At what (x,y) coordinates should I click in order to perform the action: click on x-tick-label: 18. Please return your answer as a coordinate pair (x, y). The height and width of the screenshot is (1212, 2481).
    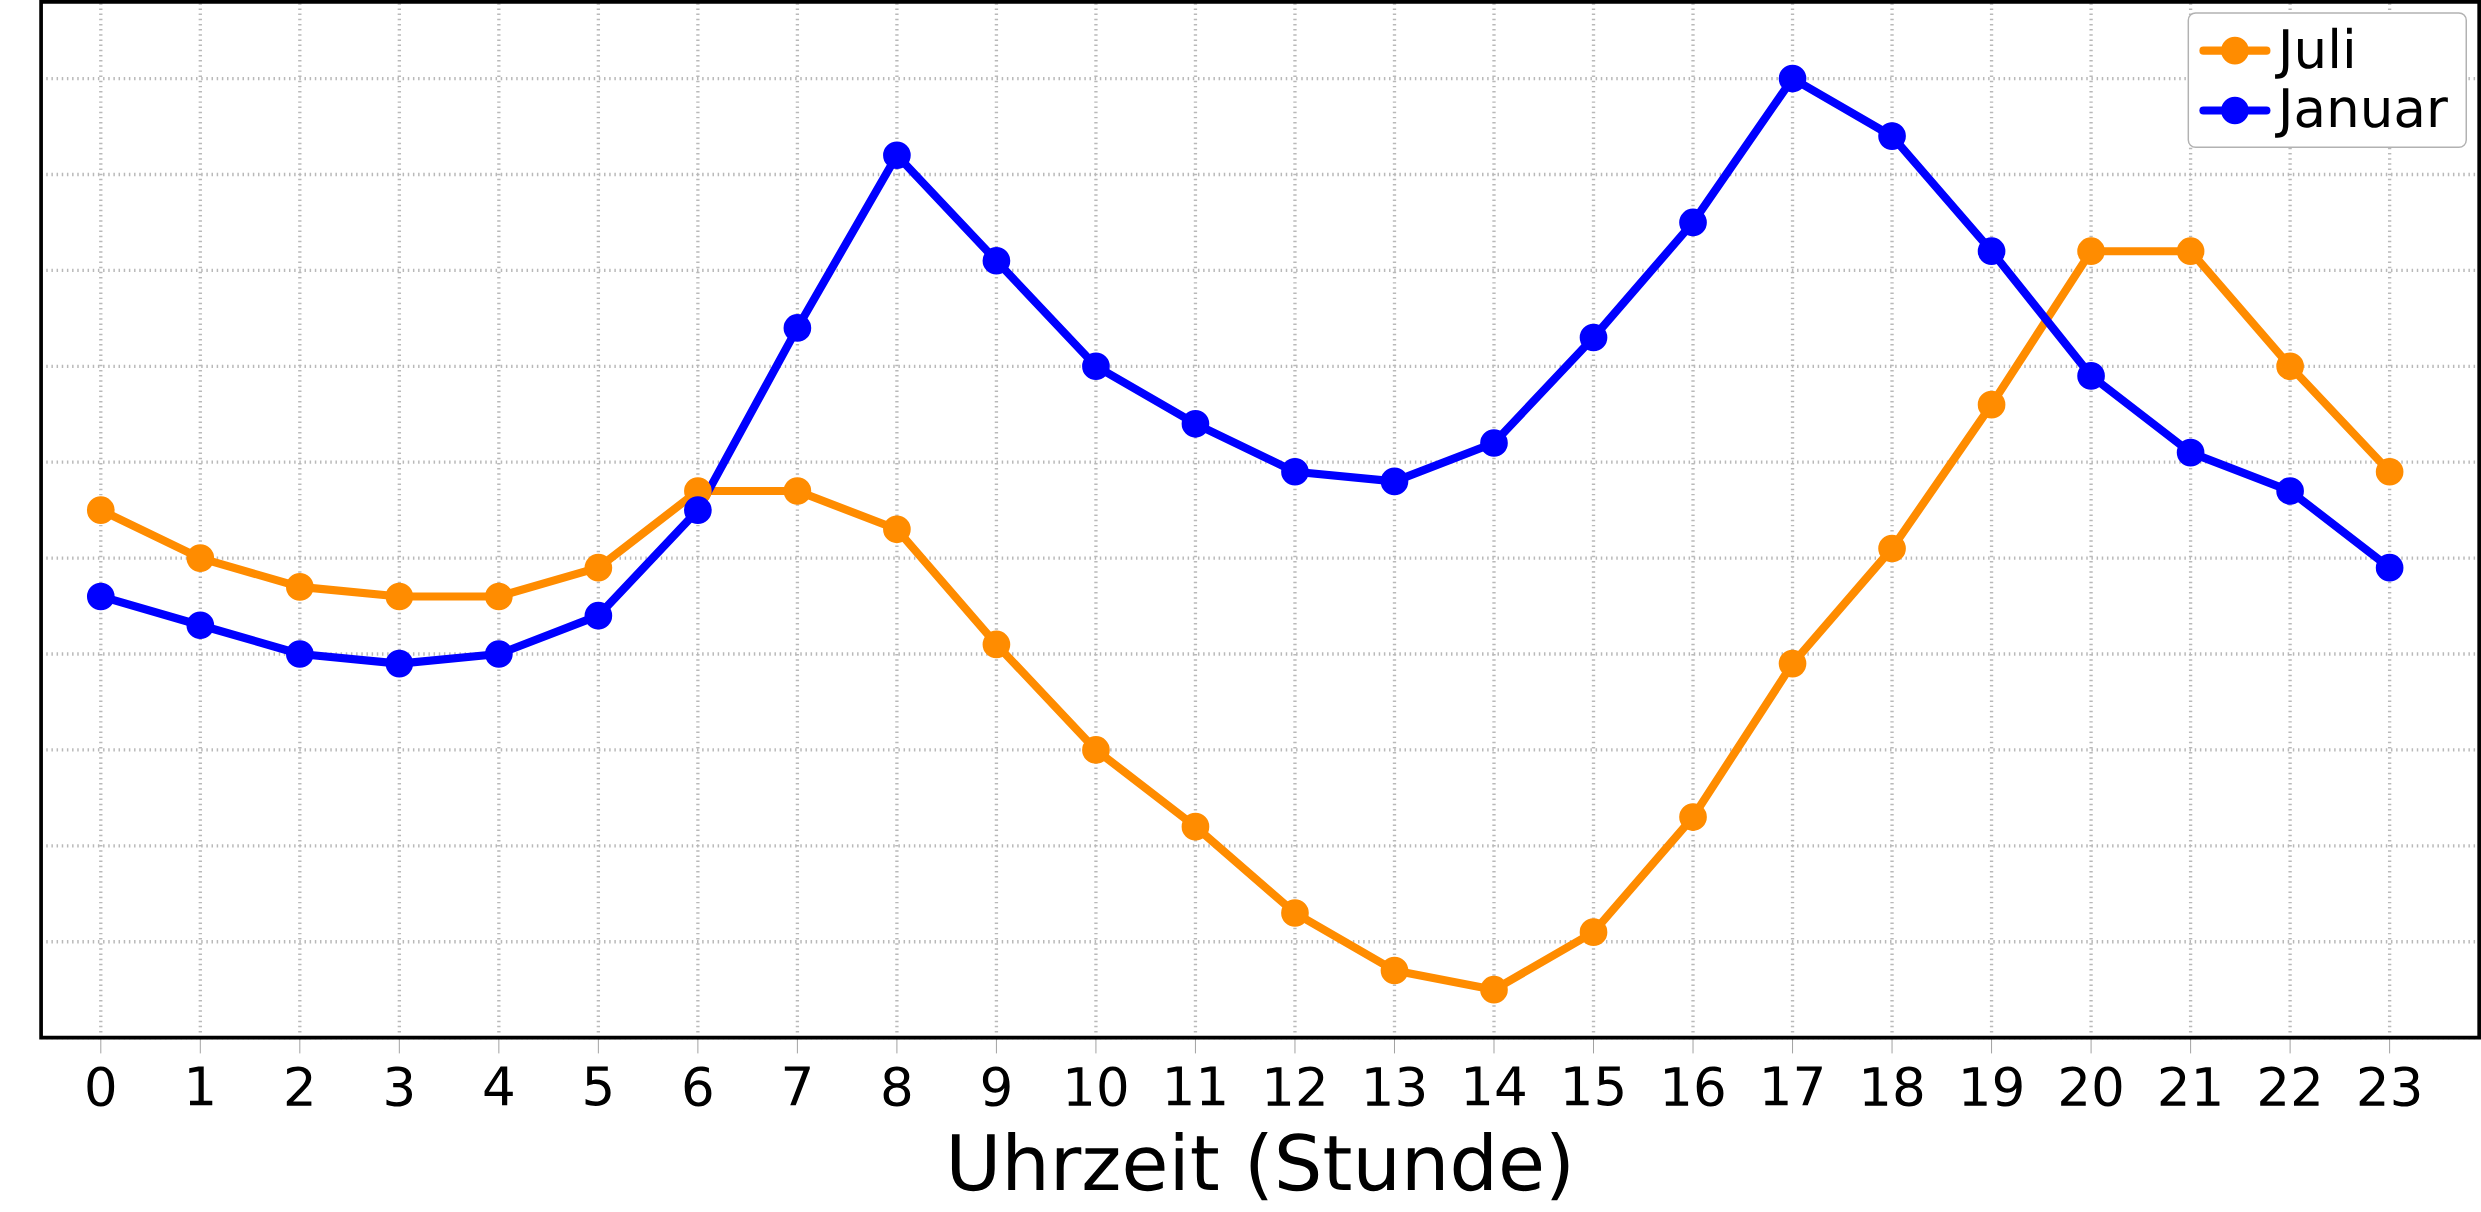
    Looking at the image, I should click on (1893, 1086).